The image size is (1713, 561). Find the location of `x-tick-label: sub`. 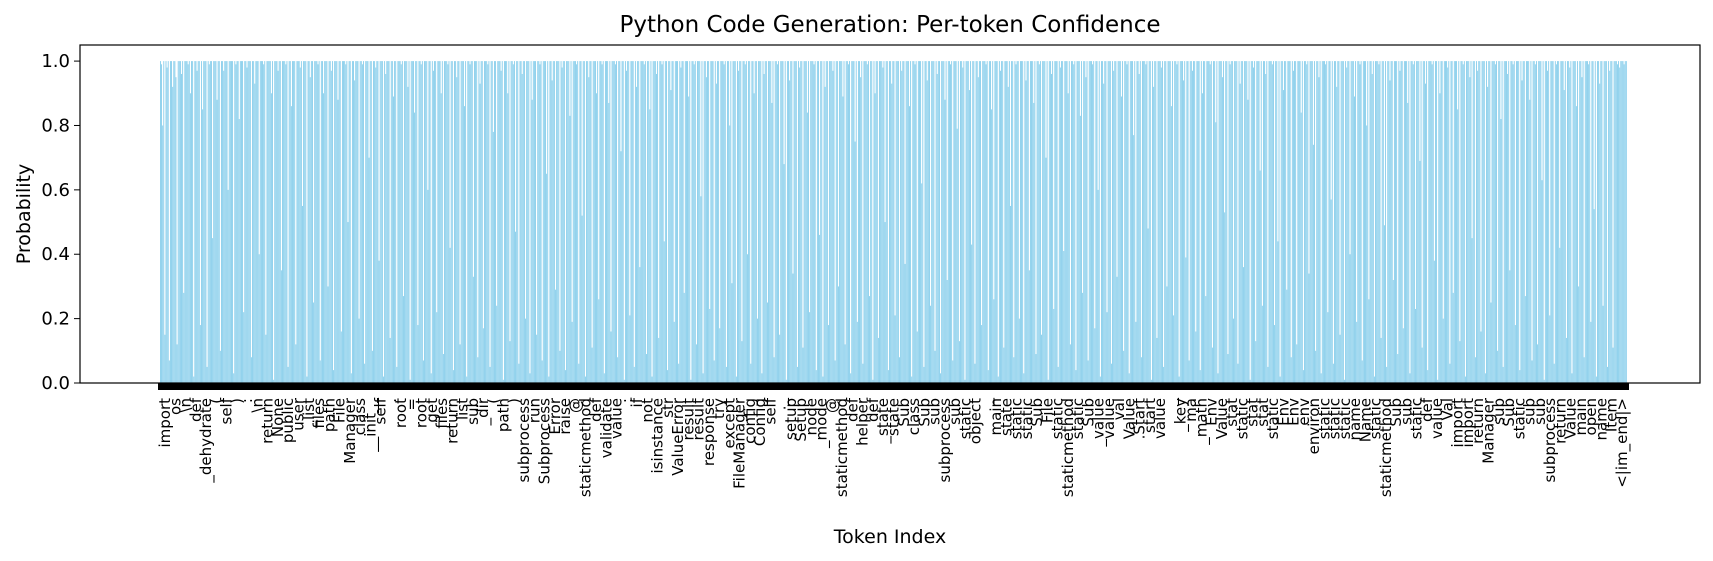

x-tick-label: sub is located at coordinates (955, 411).